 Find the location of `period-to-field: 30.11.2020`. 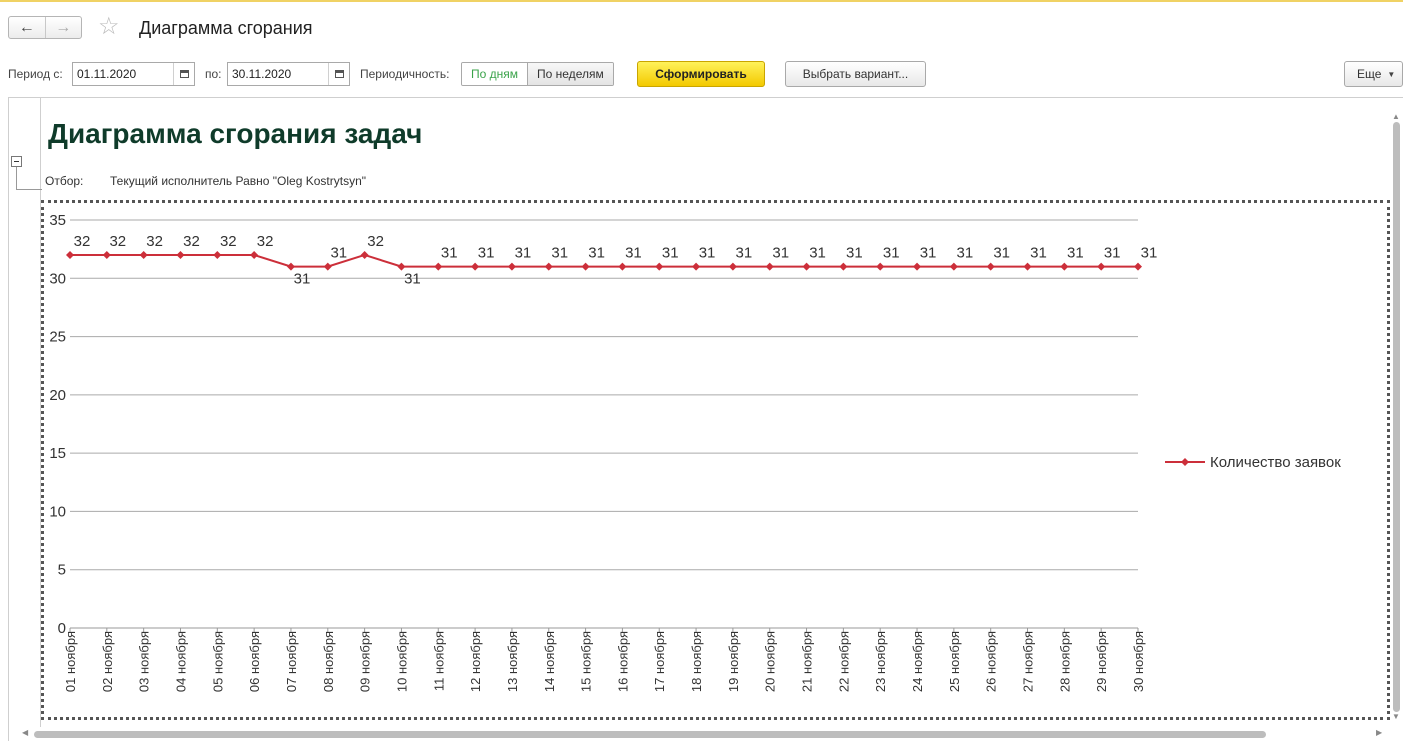

period-to-field: 30.11.2020 is located at coordinates (288, 74).